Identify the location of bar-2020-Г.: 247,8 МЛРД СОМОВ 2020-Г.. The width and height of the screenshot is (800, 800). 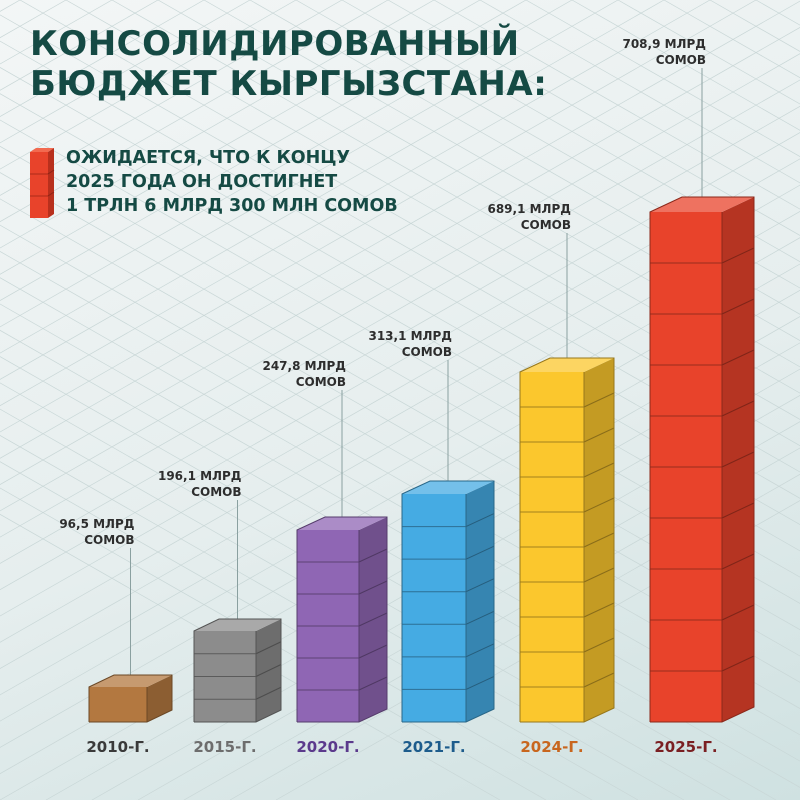
(325, 557).